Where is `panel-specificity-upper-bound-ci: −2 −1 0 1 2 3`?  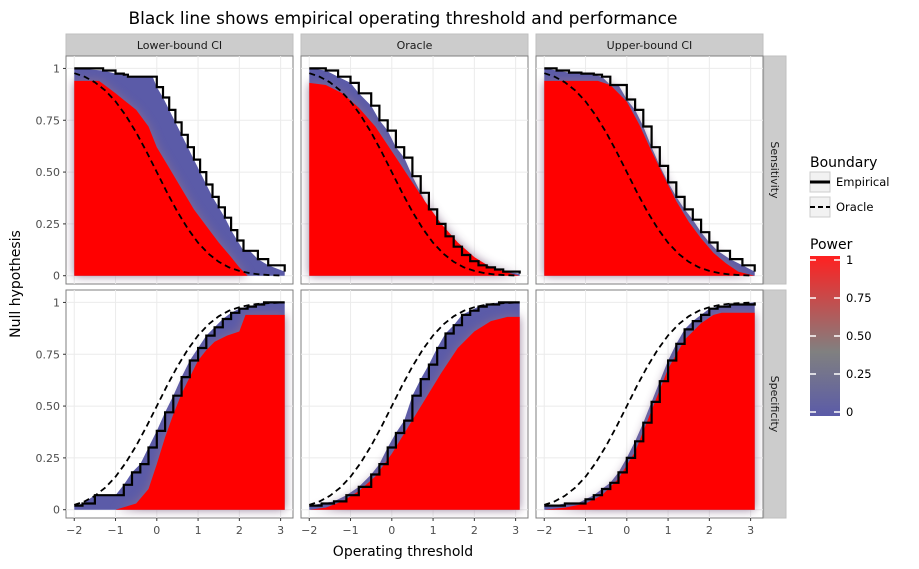
panel-specificity-upper-bound-ci: −2 −1 0 1 2 3 is located at coordinates (649, 413).